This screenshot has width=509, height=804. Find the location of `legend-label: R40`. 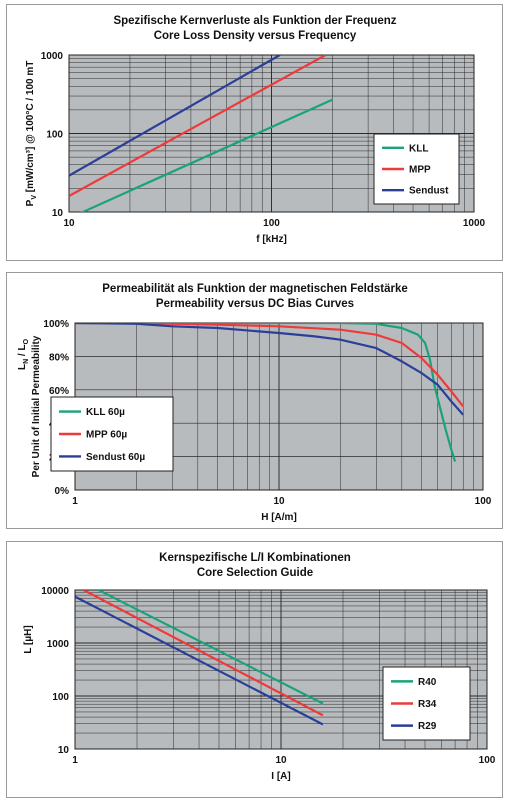

legend-label: R40 is located at coordinates (427, 682).